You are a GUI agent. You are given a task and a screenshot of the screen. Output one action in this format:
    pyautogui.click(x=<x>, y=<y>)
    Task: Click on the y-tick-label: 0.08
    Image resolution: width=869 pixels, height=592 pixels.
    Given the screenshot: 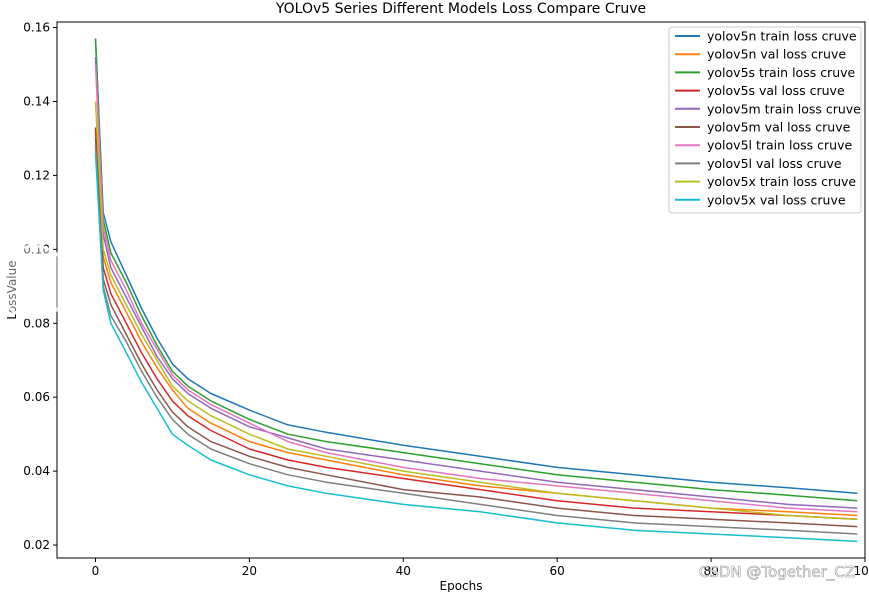 What is the action you would take?
    pyautogui.click(x=36, y=323)
    